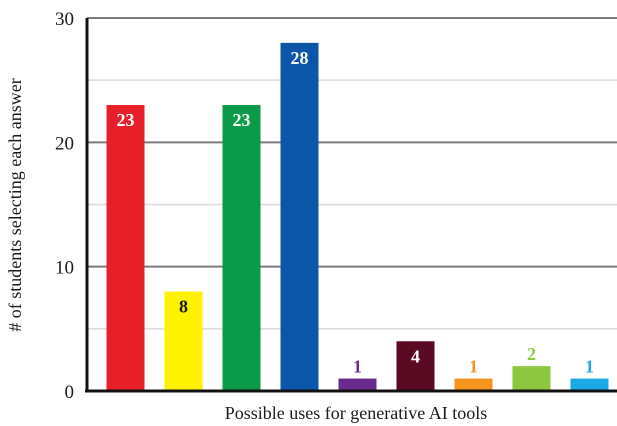 Image resolution: width=617 pixels, height=426 pixels. What do you see at coordinates (15, 204) in the screenshot?
I see `y-axis-title: # of students selecting each answer` at bounding box center [15, 204].